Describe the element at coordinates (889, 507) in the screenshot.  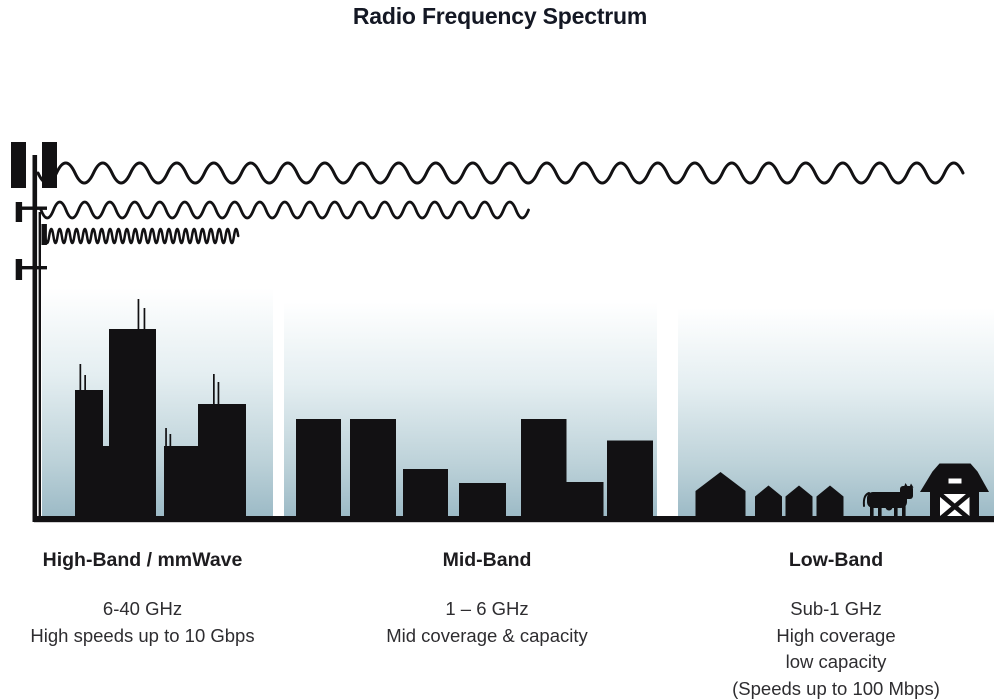
I see `cow-udder` at that location.